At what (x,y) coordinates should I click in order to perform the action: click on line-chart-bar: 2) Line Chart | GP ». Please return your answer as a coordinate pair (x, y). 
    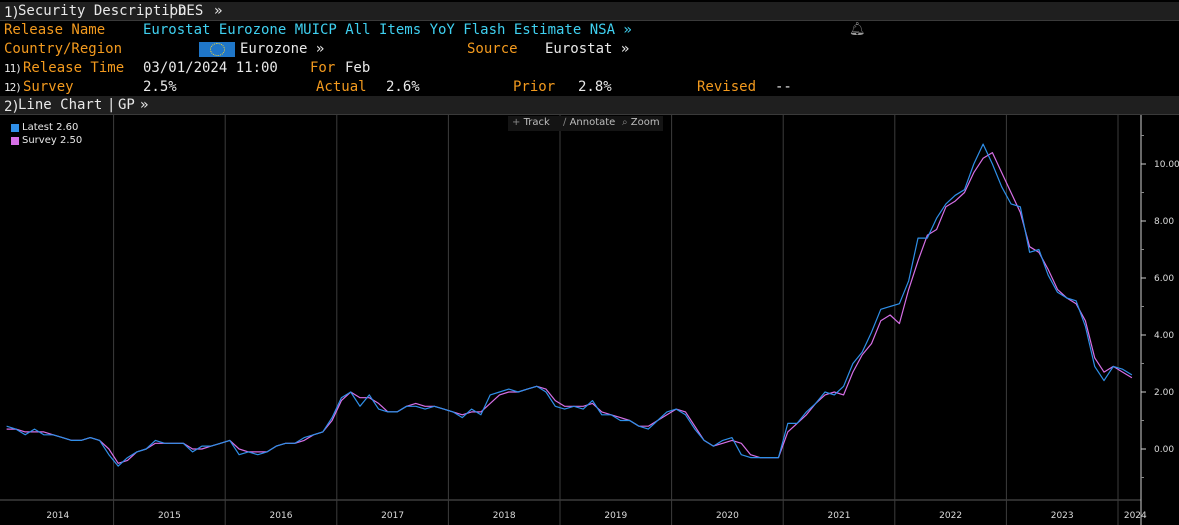
    Looking at the image, I should click on (589, 105).